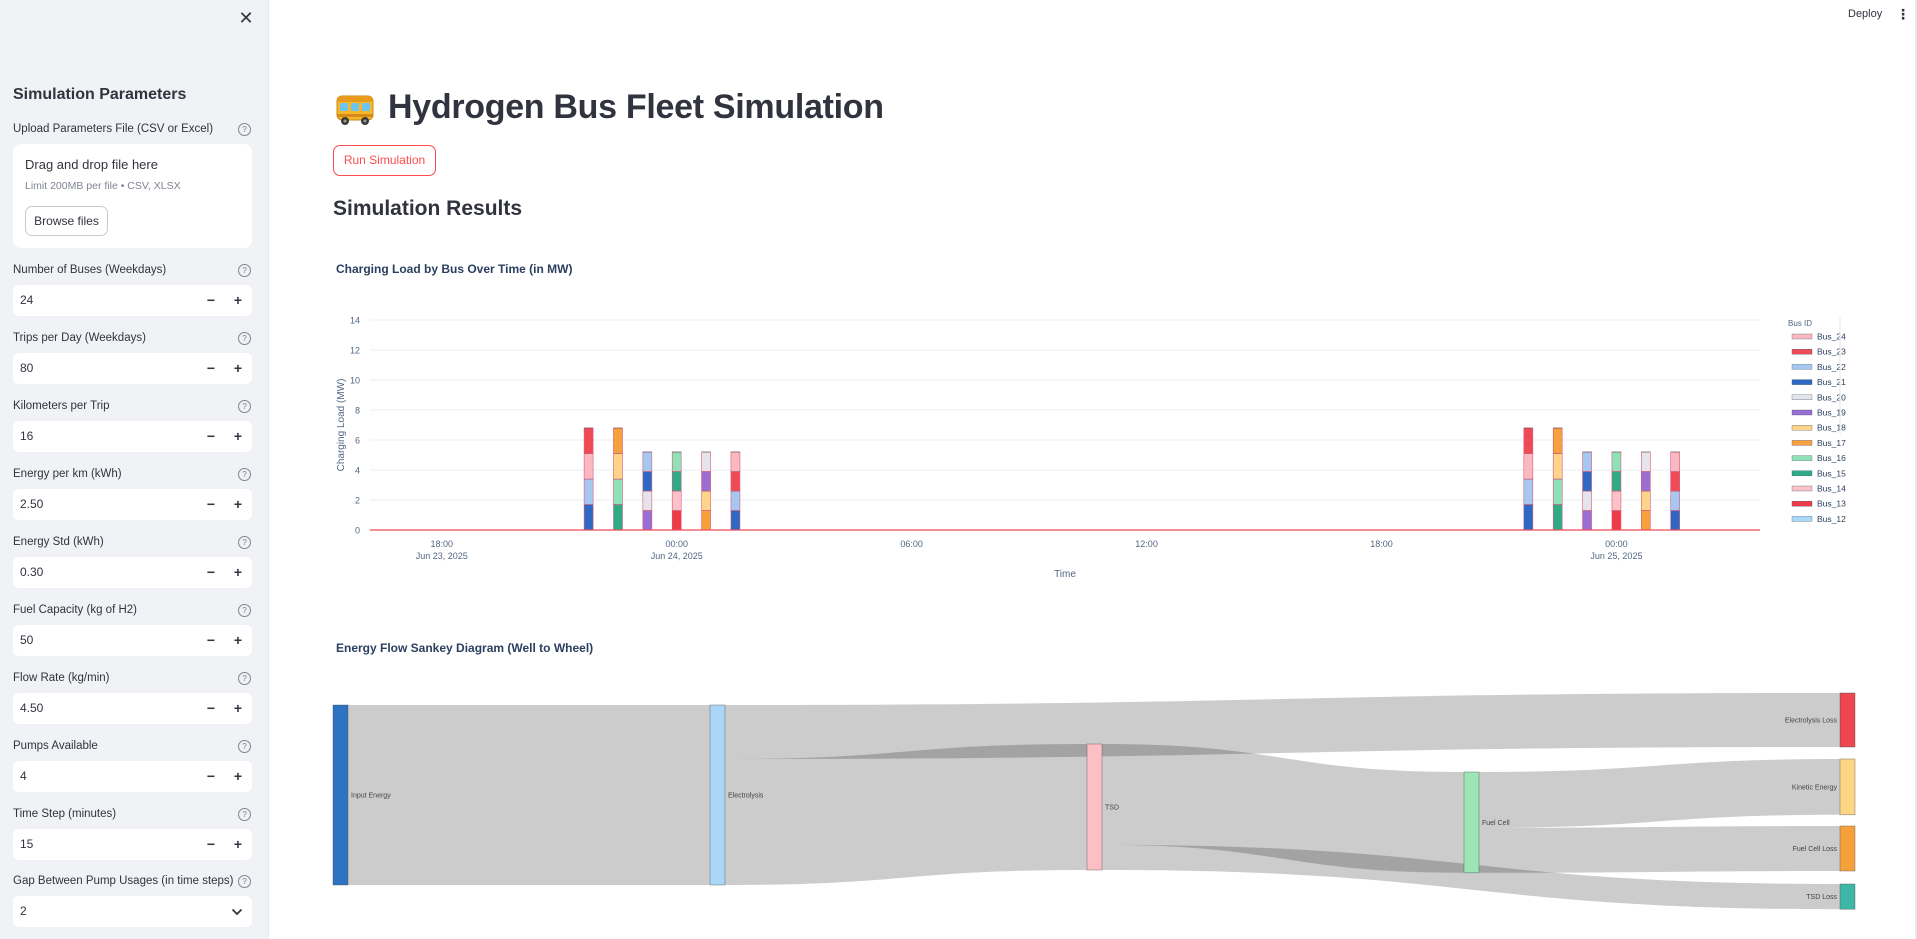  What do you see at coordinates (1831, 428) in the screenshot?
I see `legend-item: Bus_18` at bounding box center [1831, 428].